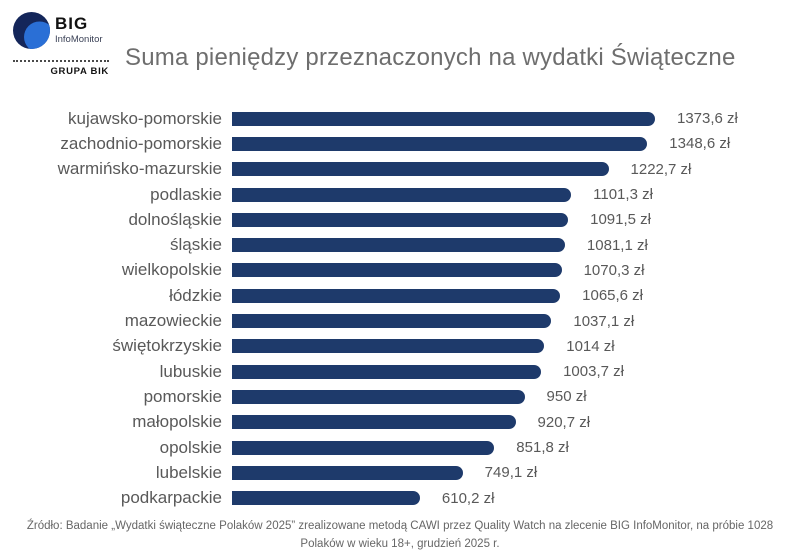 This screenshot has width=800, height=560. I want to click on chart-row: podlaskie 1101,3 zł, so click(400, 194).